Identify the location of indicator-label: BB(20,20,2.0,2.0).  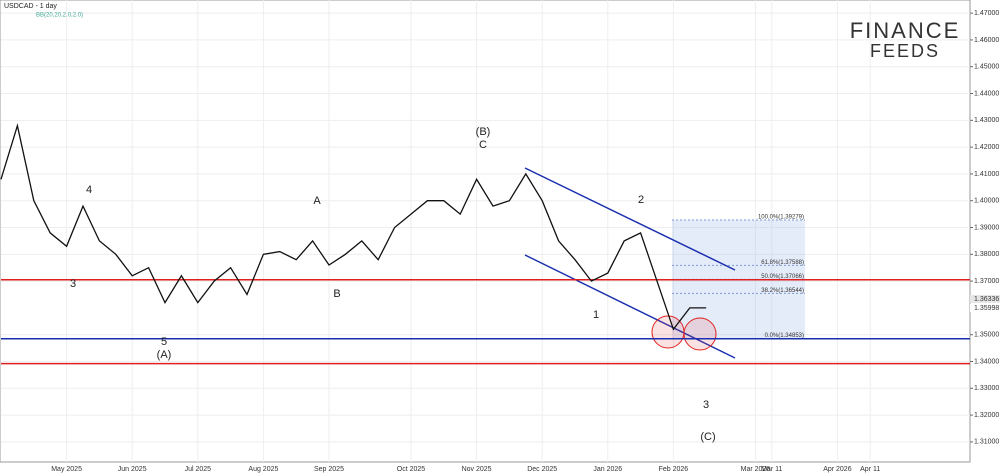
(59, 16).